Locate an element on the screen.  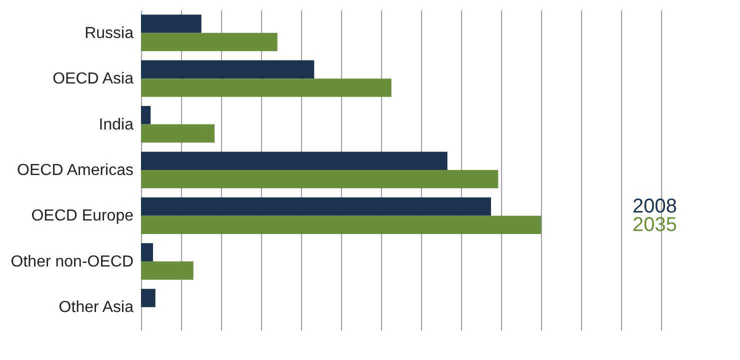
y-tick-label: OECD Asia is located at coordinates (93, 79).